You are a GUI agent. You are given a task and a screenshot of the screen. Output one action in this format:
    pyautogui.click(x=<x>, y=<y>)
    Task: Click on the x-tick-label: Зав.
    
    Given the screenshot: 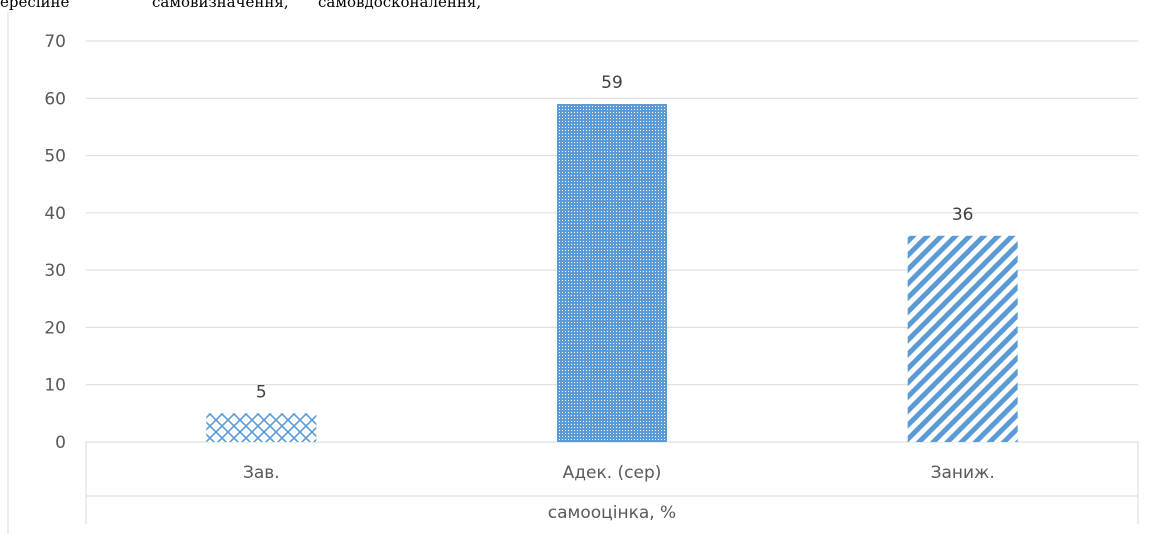 What is the action you would take?
    pyautogui.click(x=261, y=473)
    